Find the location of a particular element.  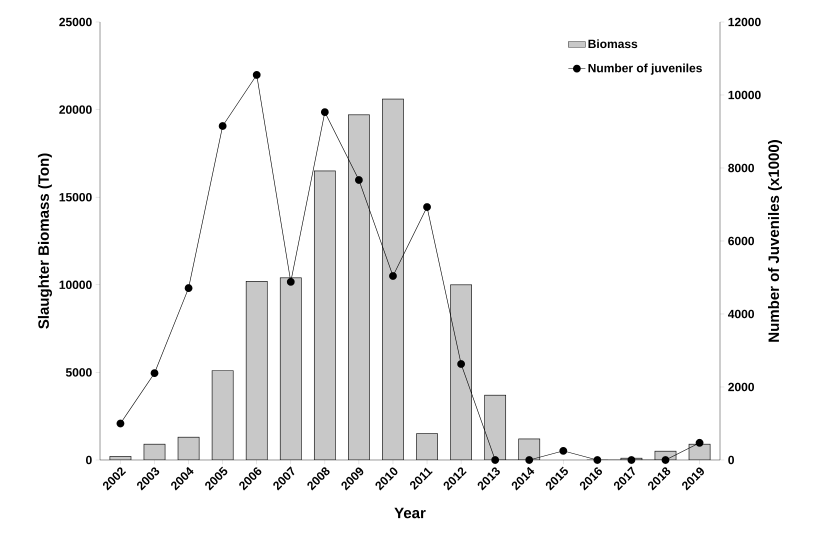

y2-tick-label: 6000 is located at coordinates (741, 241).